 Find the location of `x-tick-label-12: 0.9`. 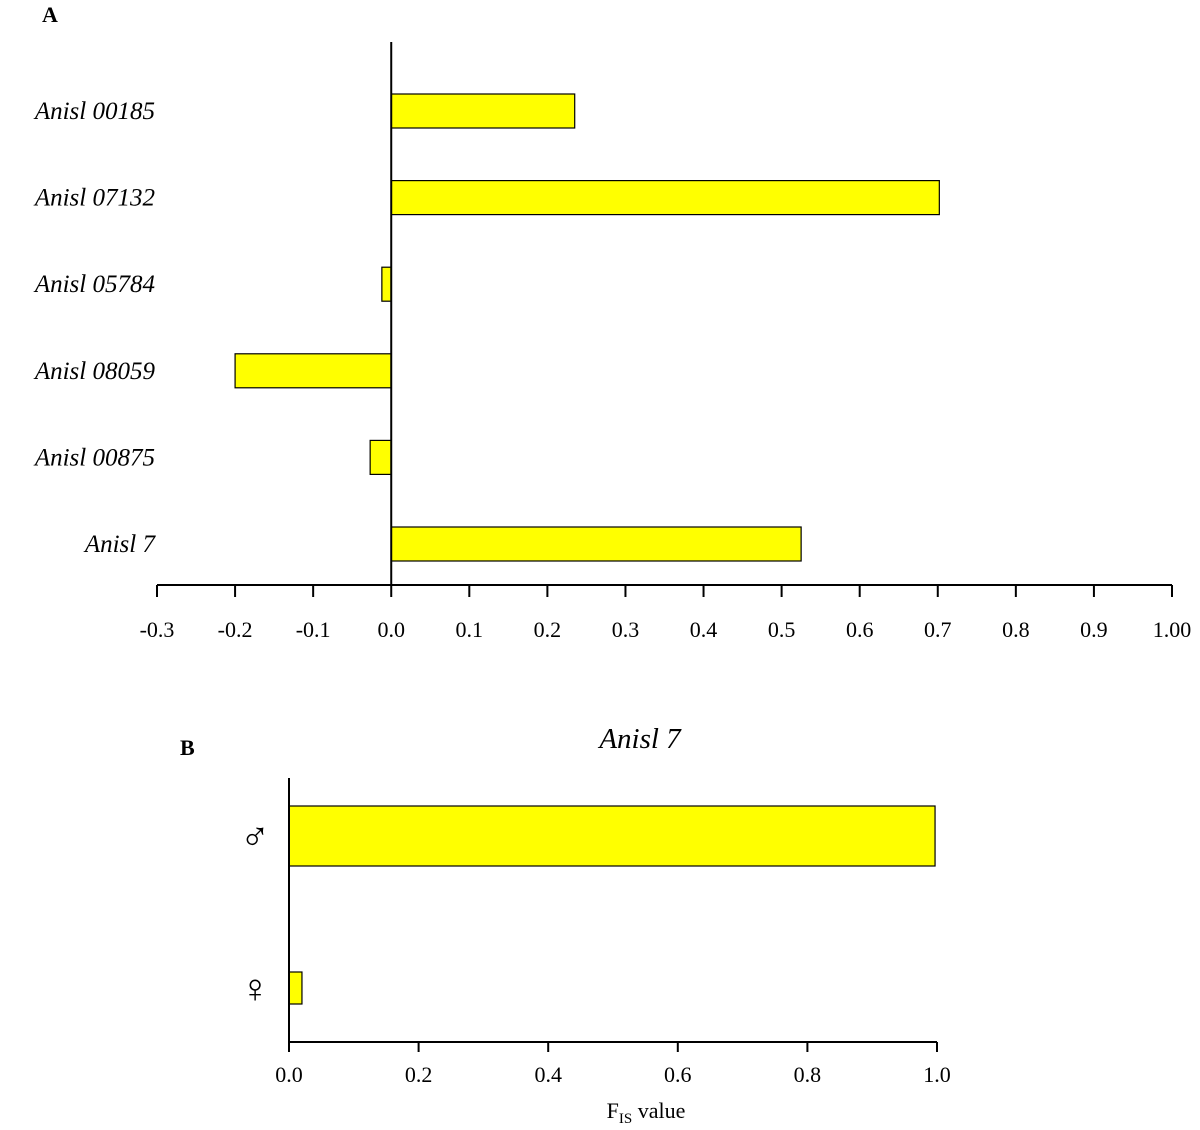

x-tick-label-12: 0.9 is located at coordinates (1094, 629).